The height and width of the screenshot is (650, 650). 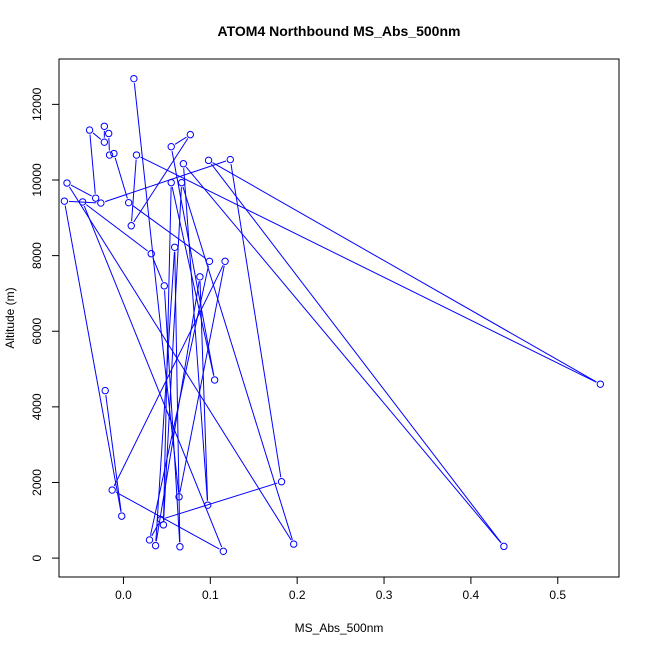 I want to click on y-tick-label: 6000, so click(x=37, y=331).